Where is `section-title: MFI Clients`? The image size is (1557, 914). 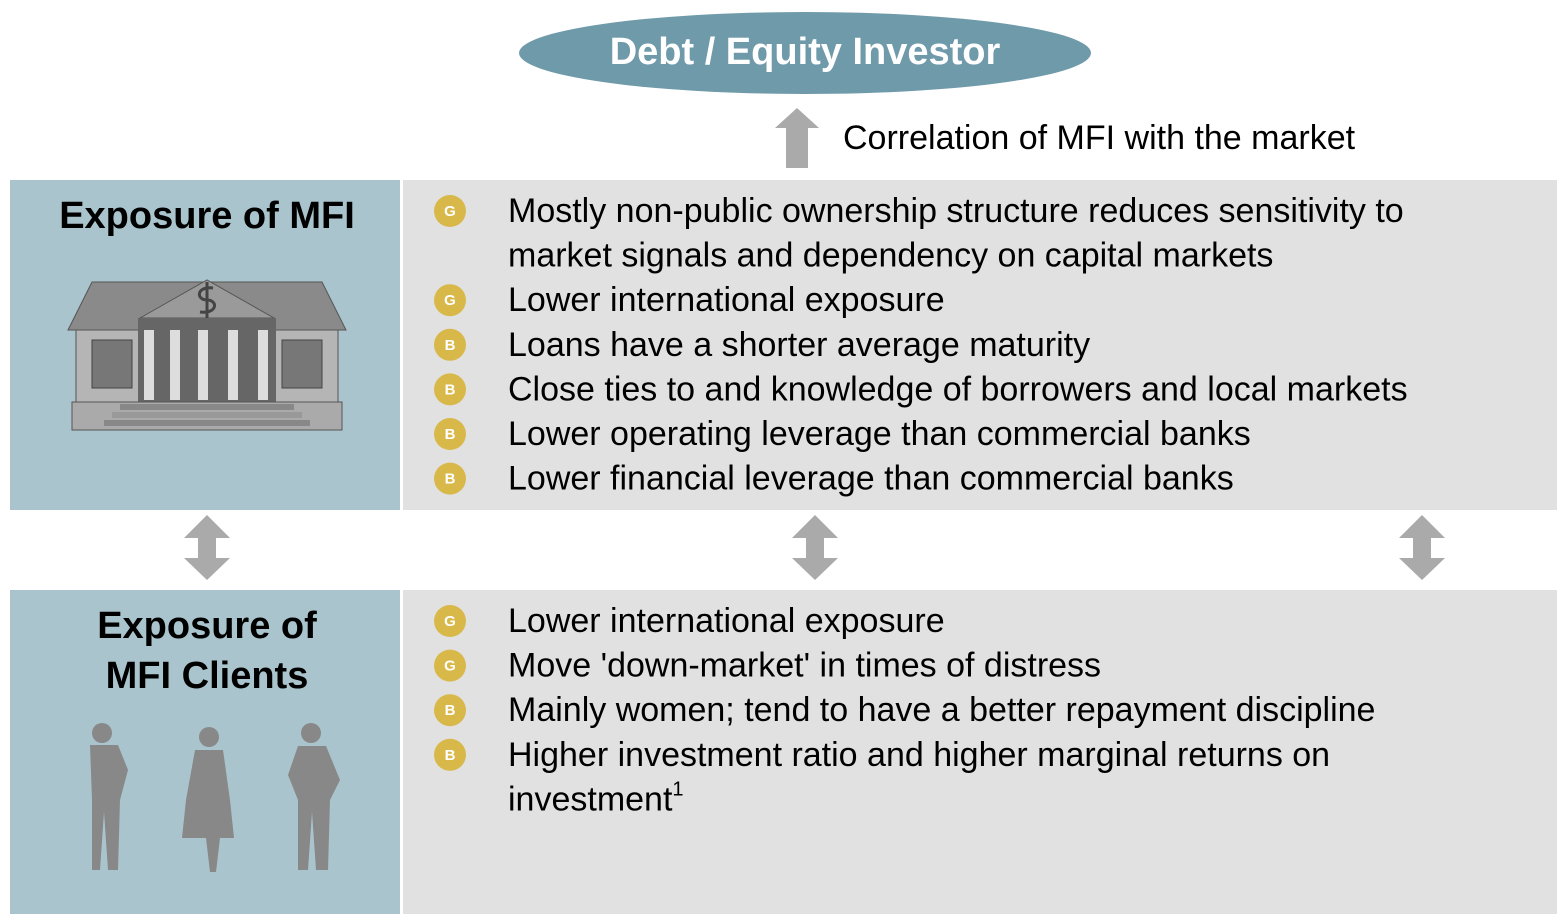
section-title: MFI Clients is located at coordinates (207, 676).